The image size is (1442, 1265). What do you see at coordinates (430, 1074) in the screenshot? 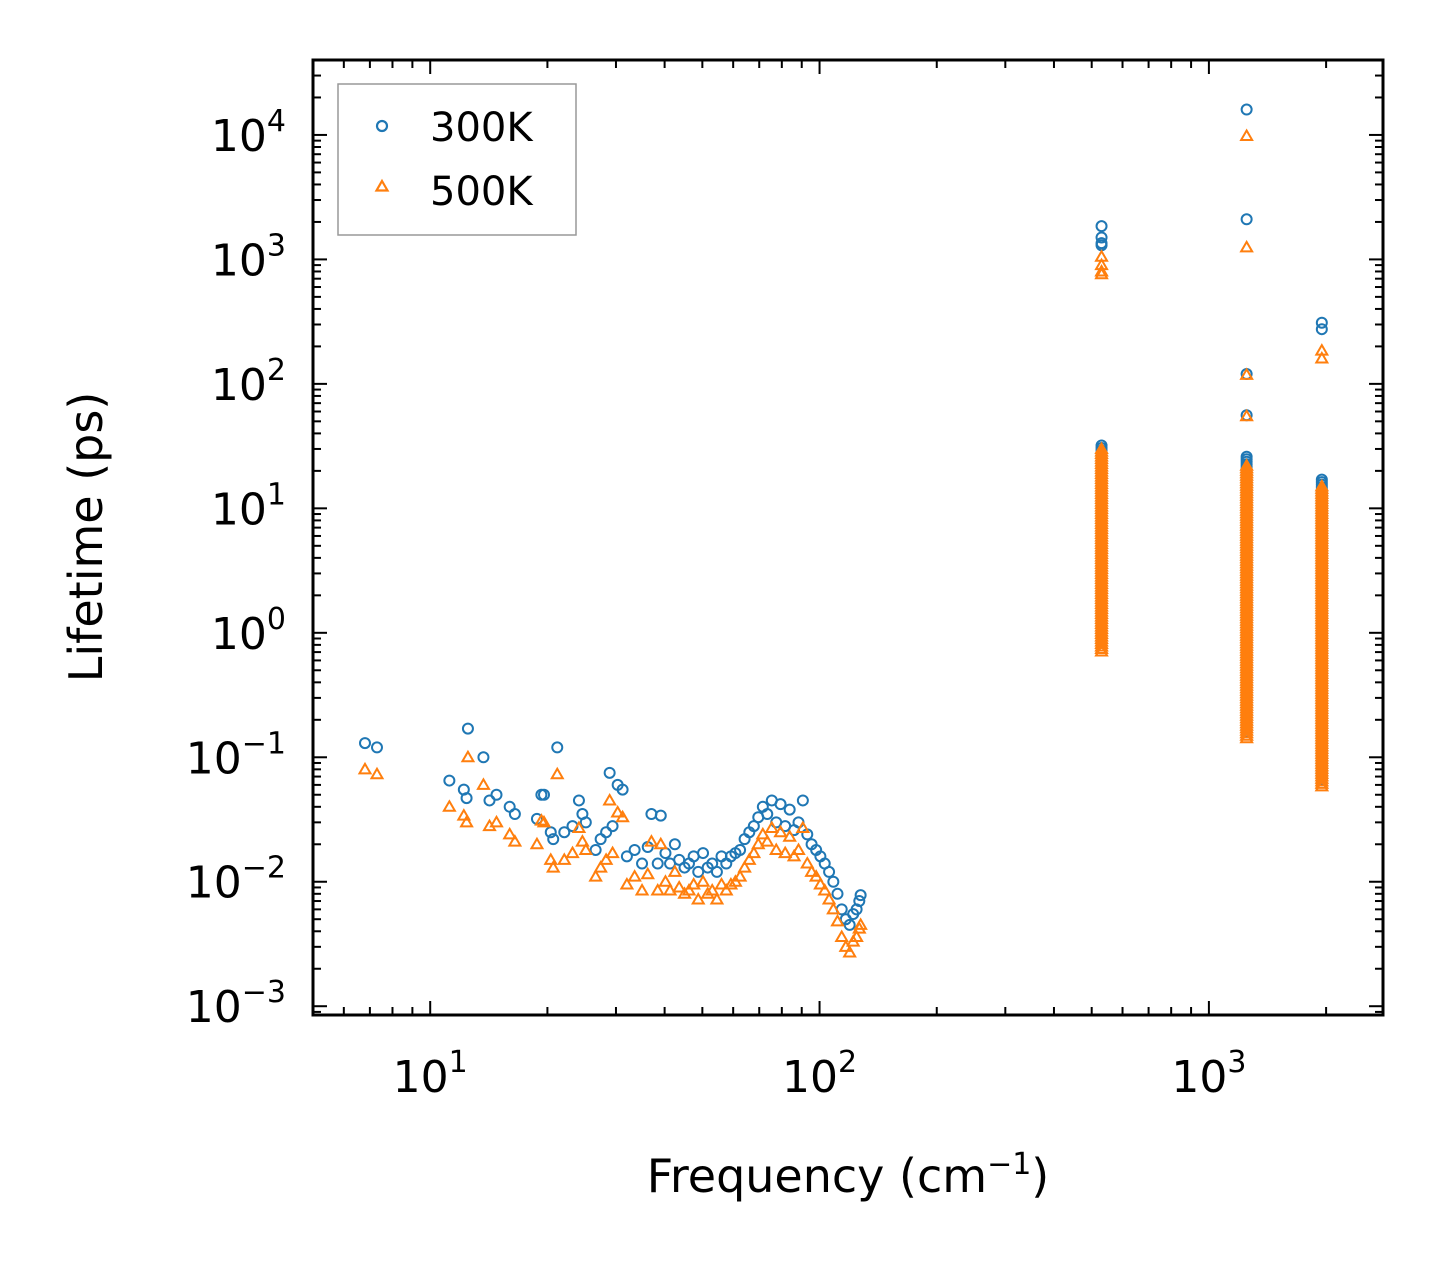
I see `x-tick-label: 10¹` at bounding box center [430, 1074].